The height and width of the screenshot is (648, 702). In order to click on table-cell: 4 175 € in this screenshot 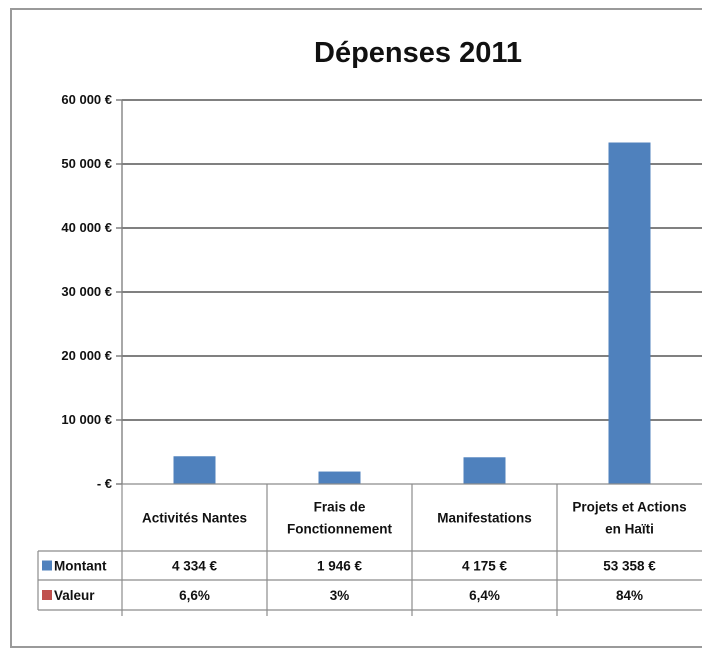, I will do `click(485, 566)`.